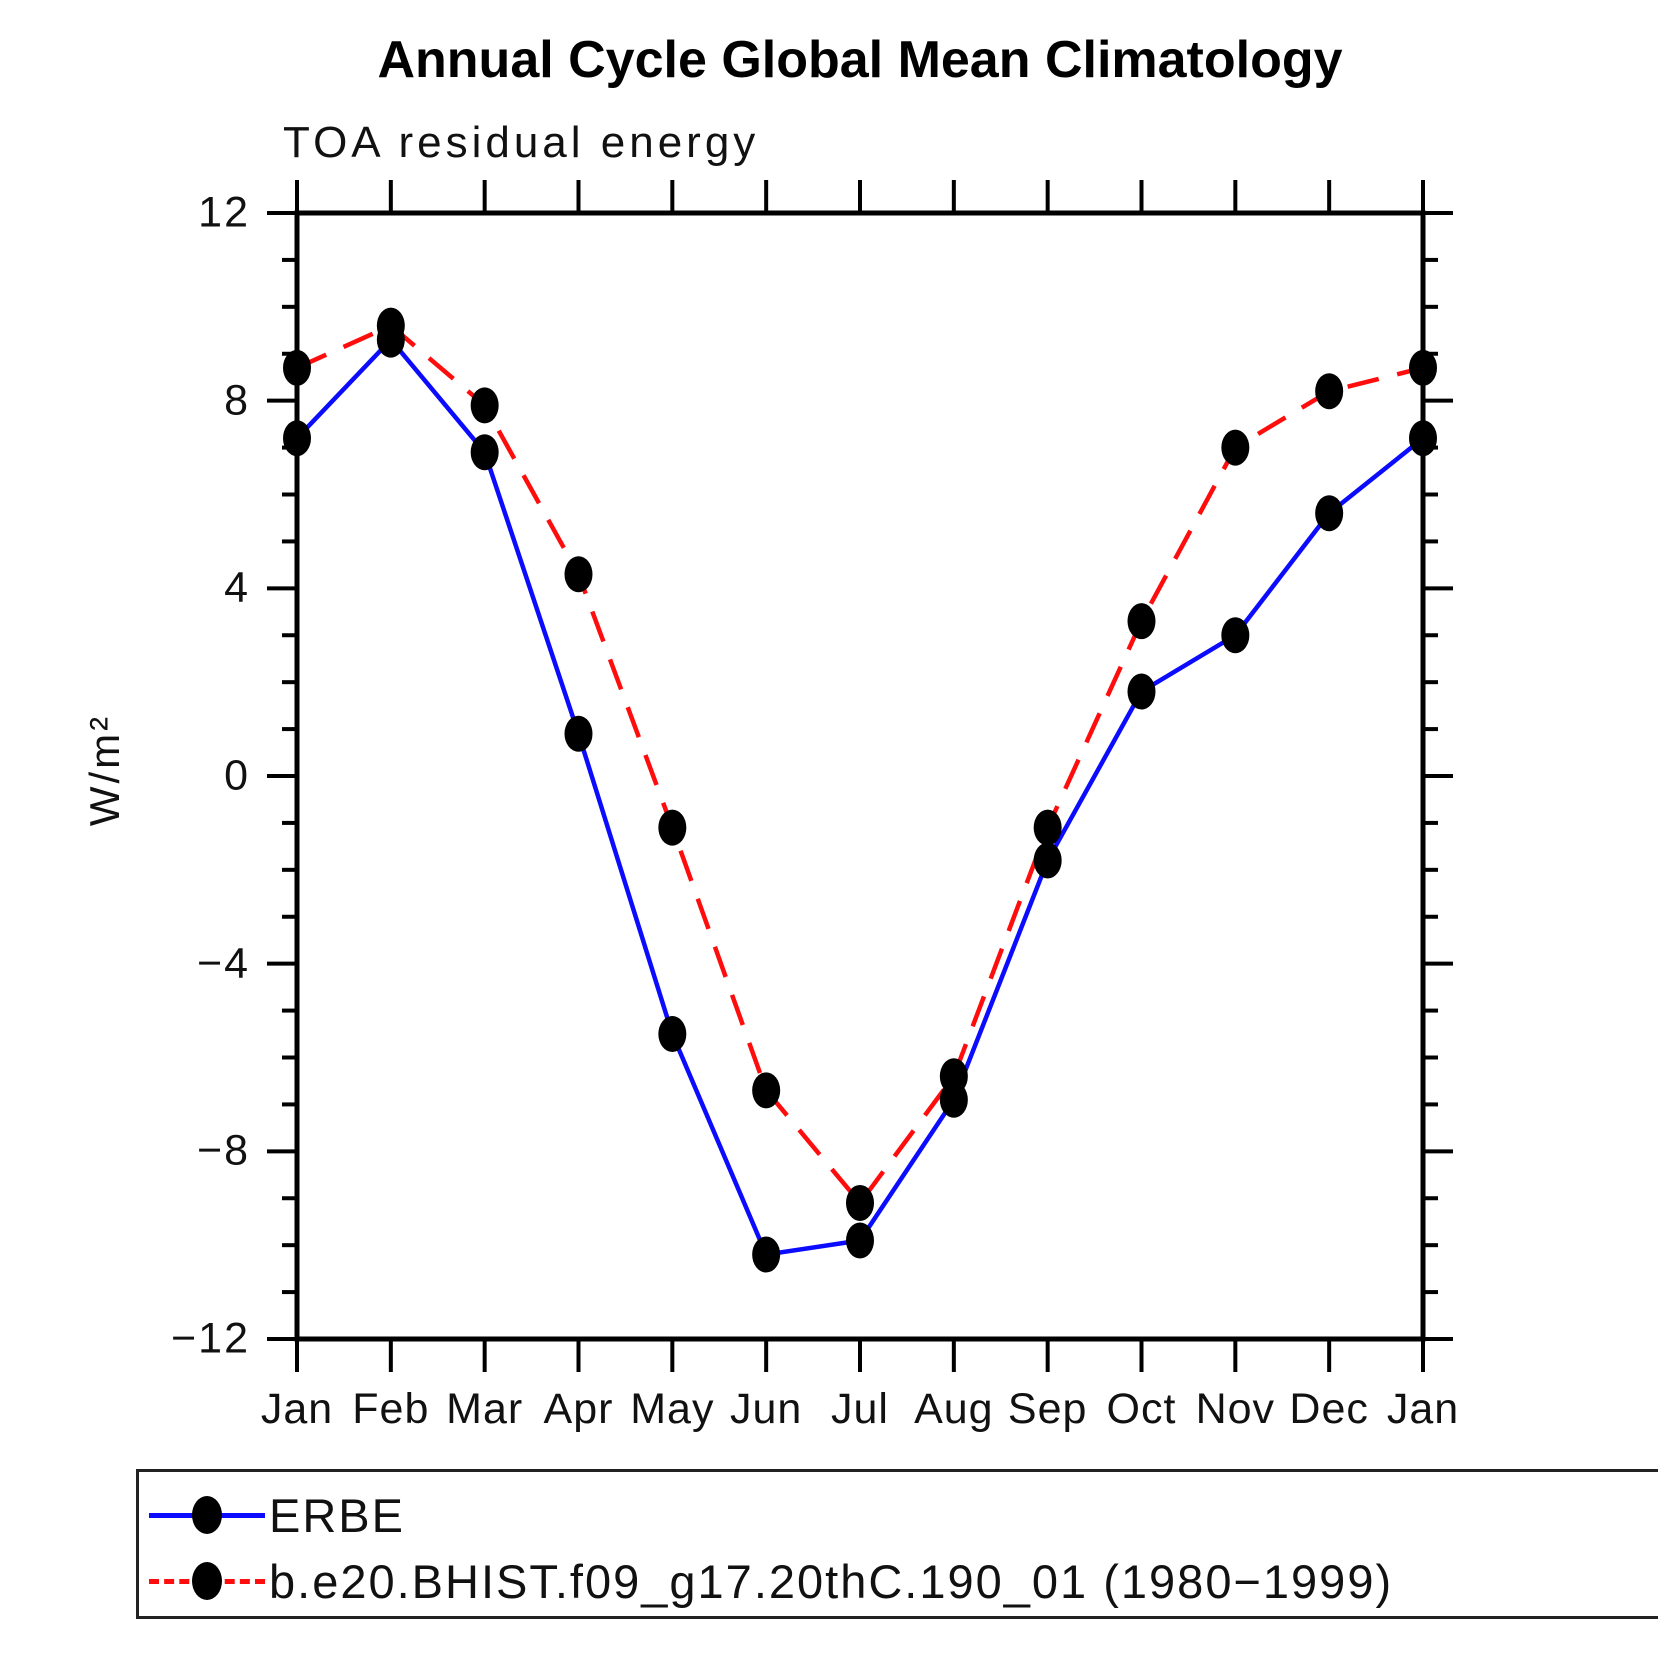 The width and height of the screenshot is (1658, 1658). What do you see at coordinates (954, 1409) in the screenshot?
I see `x-tick-label: Aug` at bounding box center [954, 1409].